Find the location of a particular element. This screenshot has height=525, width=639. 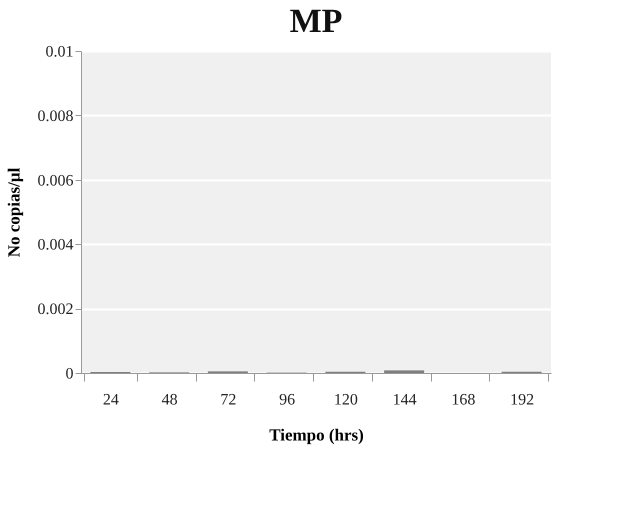

x-tick-label: 192 is located at coordinates (522, 400).